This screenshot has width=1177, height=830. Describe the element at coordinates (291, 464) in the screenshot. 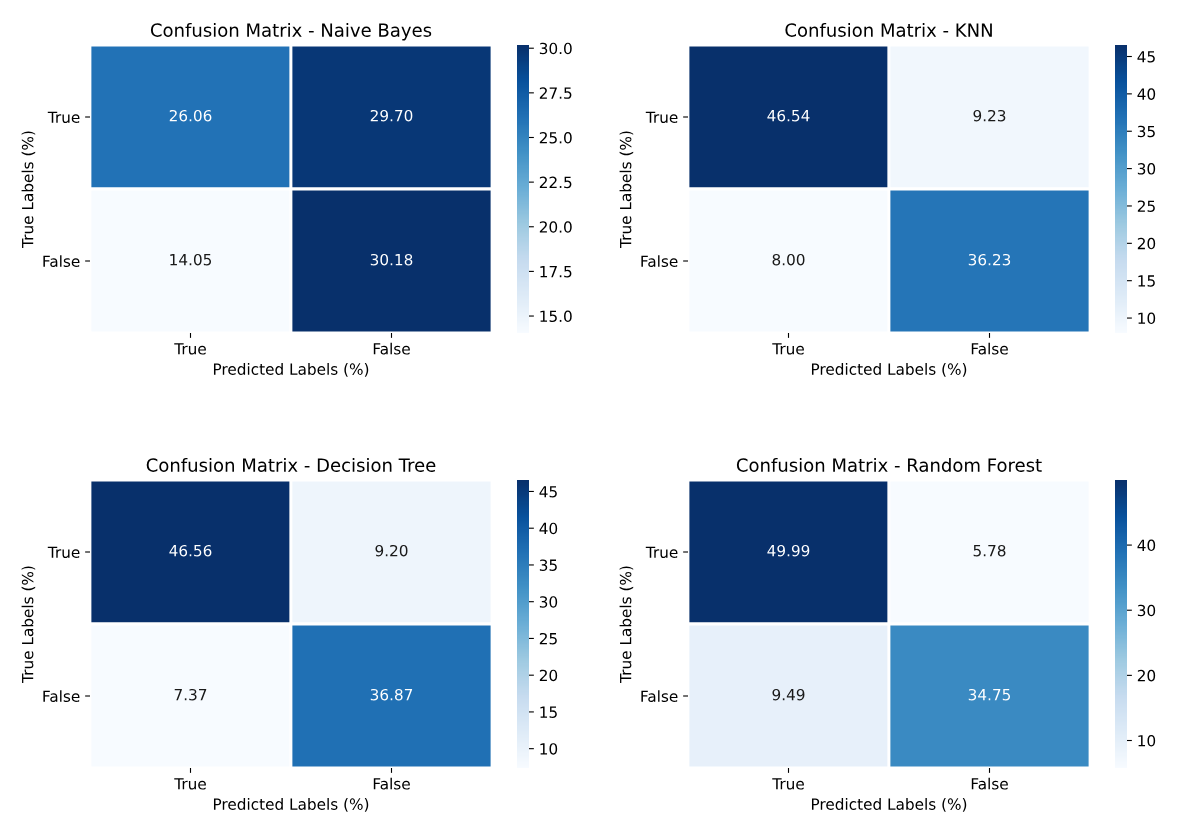

I see `chart-title: Confusion Matrix - Decision Tree` at that location.